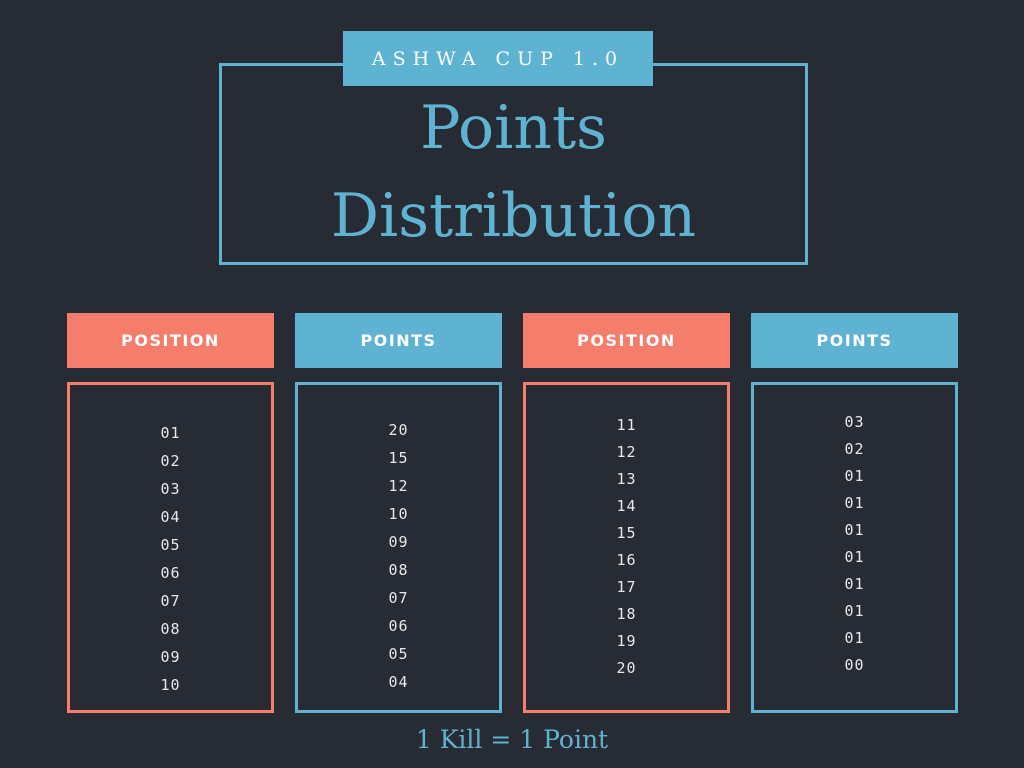  I want to click on points-cell: 00, so click(854, 665).